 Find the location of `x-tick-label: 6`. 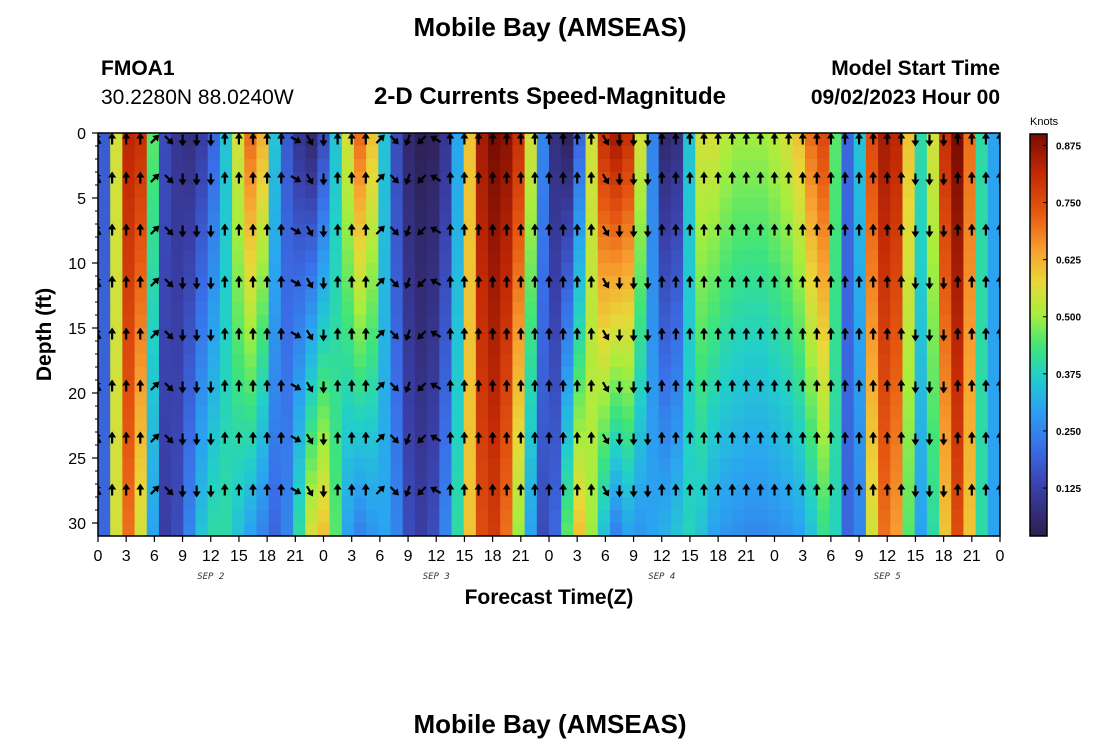

x-tick-label: 6 is located at coordinates (154, 556).